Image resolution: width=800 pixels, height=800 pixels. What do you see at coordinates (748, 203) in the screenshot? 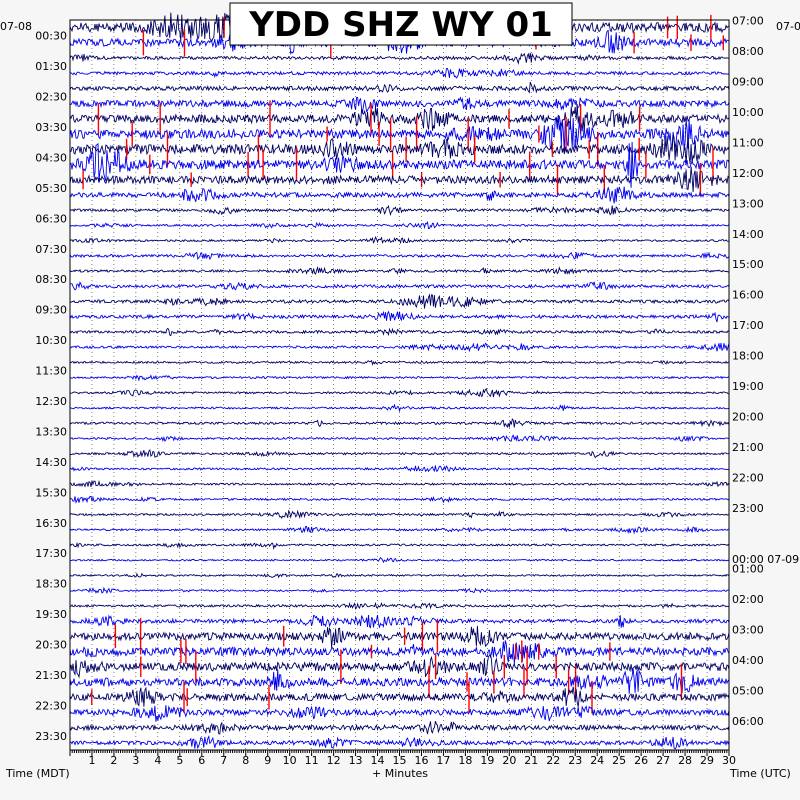
I see `right-time-label: 13:00` at bounding box center [748, 203].